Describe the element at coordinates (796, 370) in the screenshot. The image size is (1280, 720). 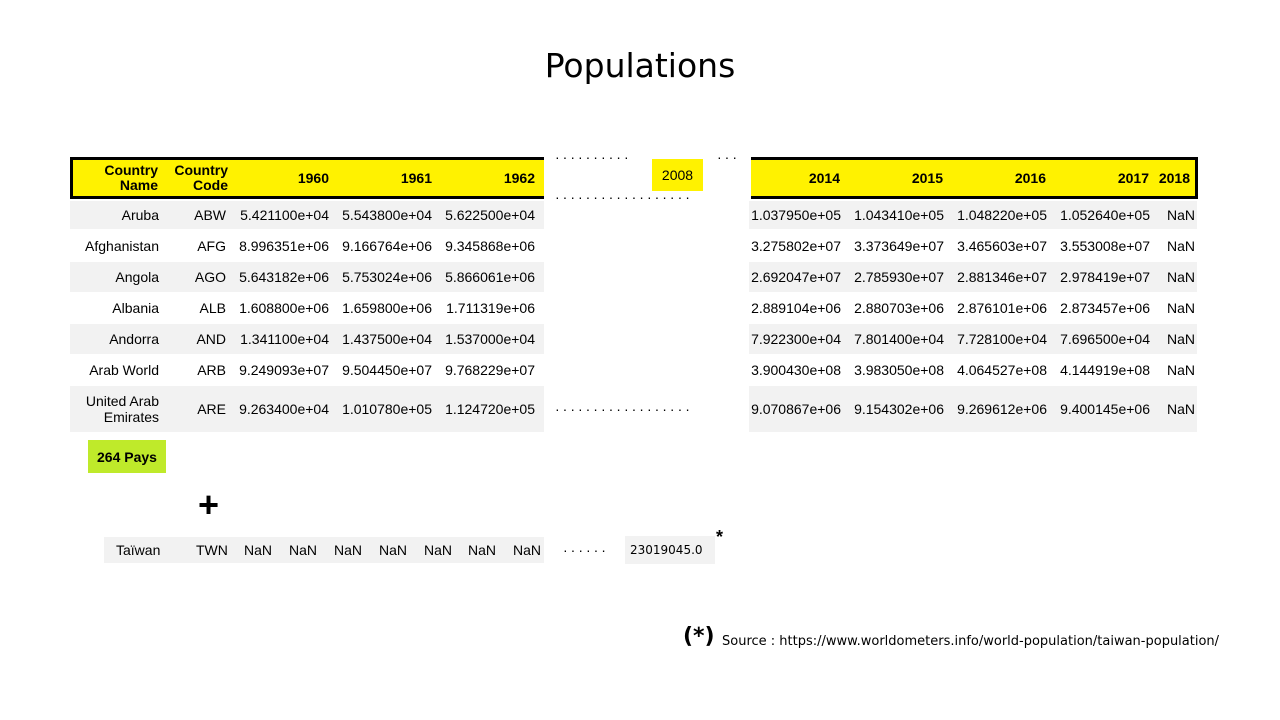
I see `table-cell-v2014: 3.900430e+08` at that location.